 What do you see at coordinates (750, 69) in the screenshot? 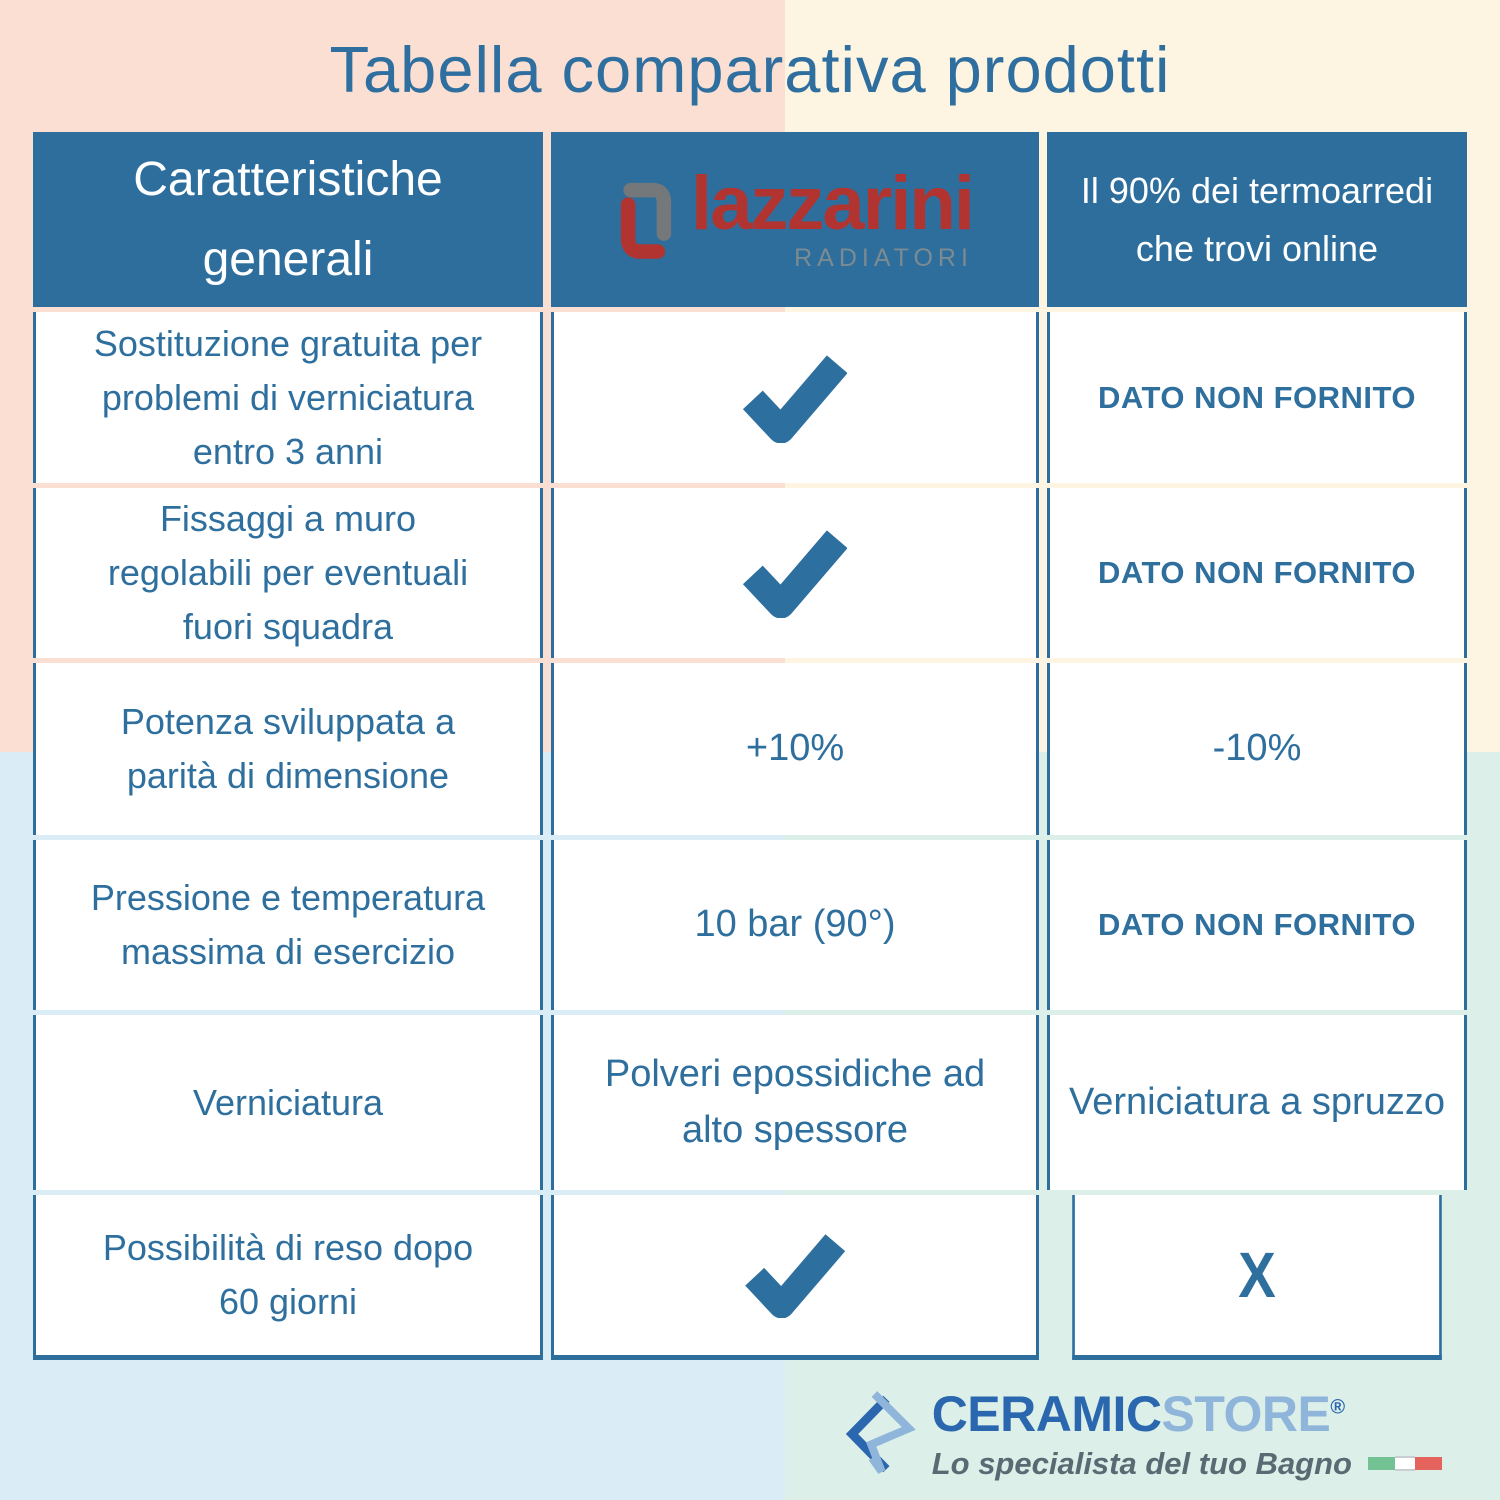
I see `page-title: Tabella comparativa prodotti` at bounding box center [750, 69].